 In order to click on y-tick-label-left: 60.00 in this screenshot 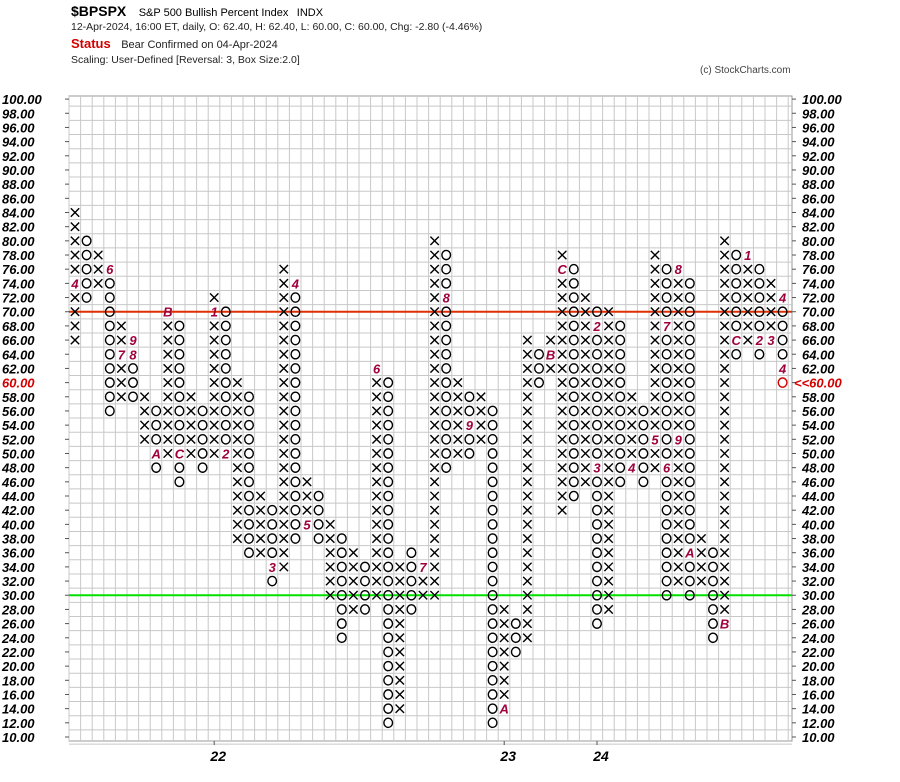, I will do `click(18, 383)`.